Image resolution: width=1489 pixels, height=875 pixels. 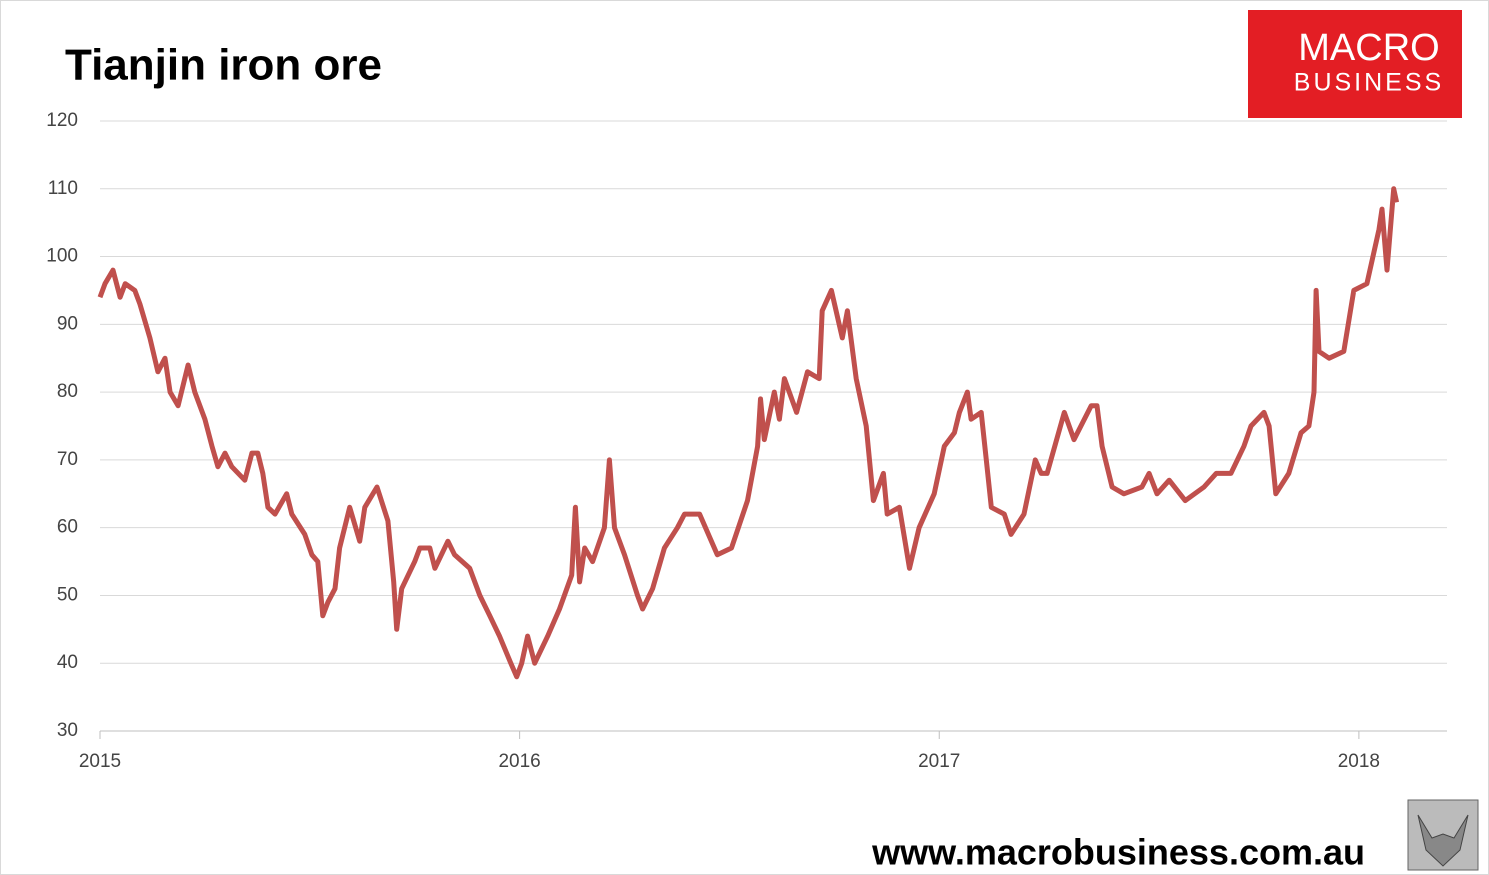 What do you see at coordinates (1443, 840) in the screenshot?
I see `fox-icon` at bounding box center [1443, 840].